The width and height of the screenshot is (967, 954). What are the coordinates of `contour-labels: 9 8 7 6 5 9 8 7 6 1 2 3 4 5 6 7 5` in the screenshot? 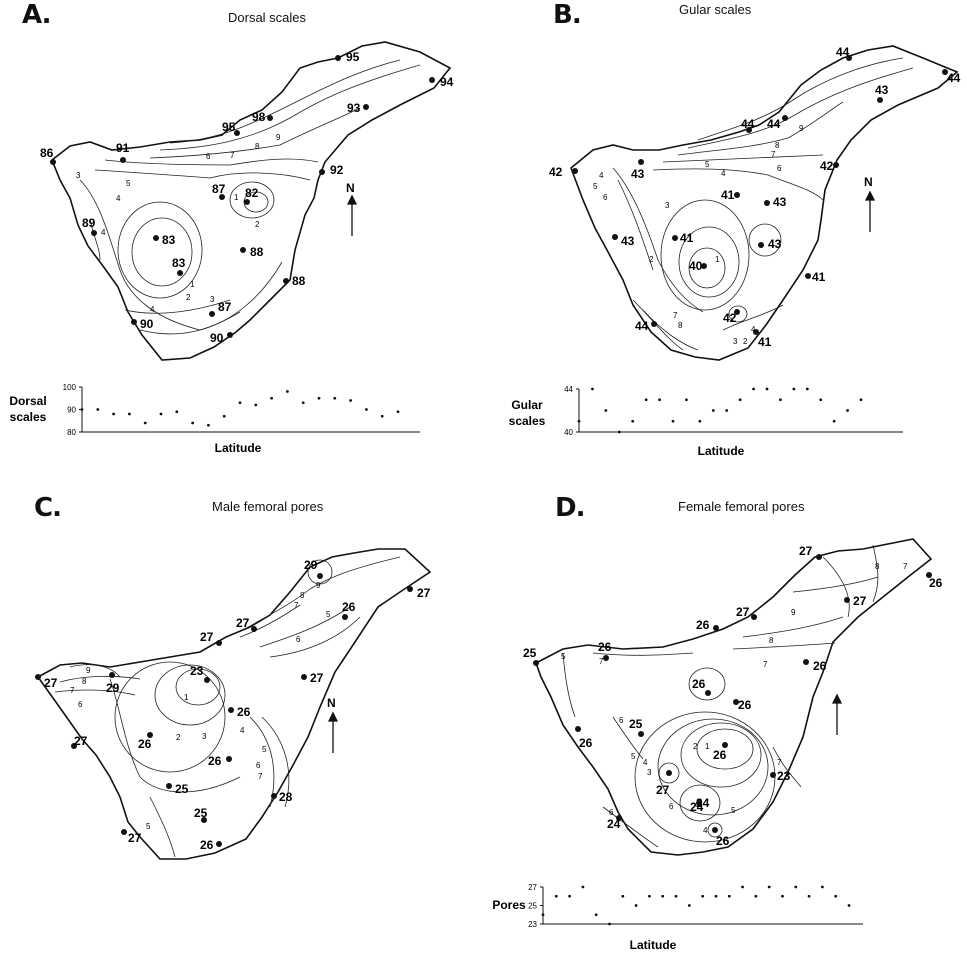 It's located at (200, 706).